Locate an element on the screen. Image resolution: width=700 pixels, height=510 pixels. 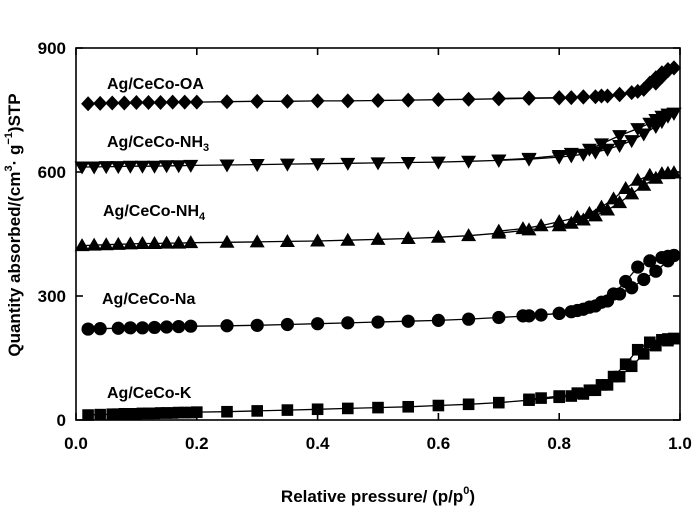
x-tick-label: 0.6 is located at coordinates (439, 443).